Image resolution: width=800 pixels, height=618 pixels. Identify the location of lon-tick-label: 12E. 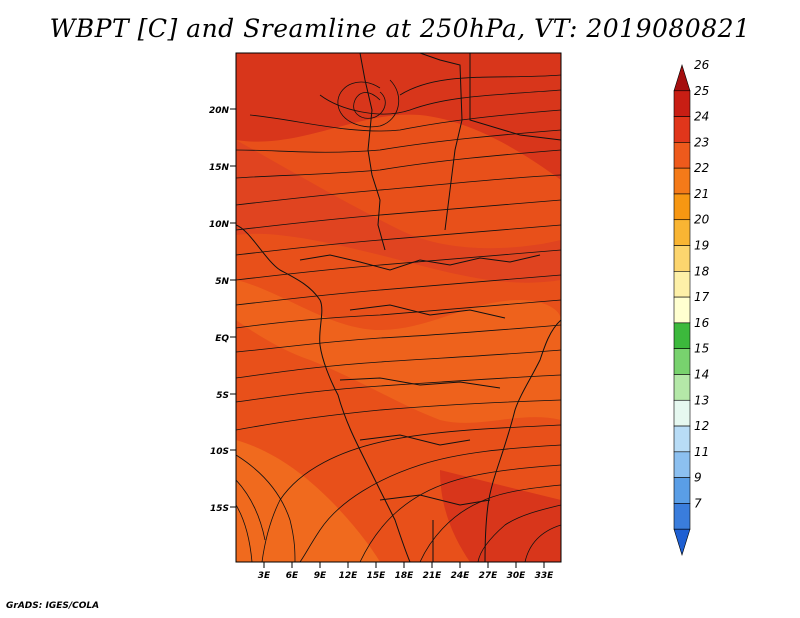
(349, 576).